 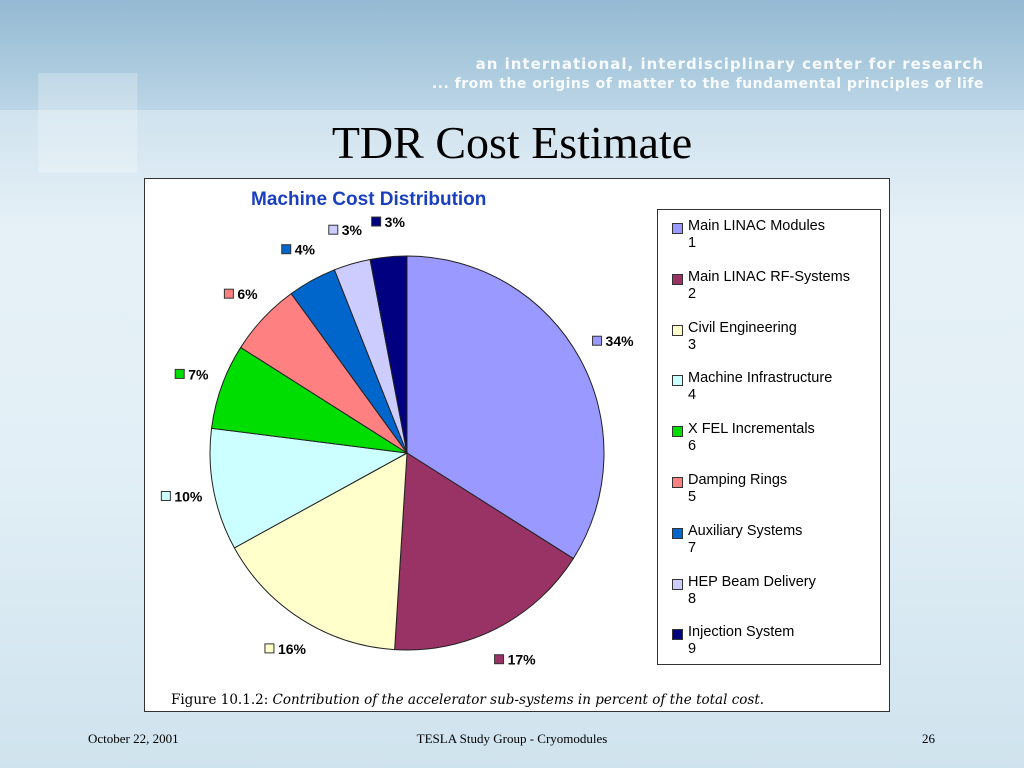 I want to click on legend-label: Machine Infrastructure, so click(x=760, y=378).